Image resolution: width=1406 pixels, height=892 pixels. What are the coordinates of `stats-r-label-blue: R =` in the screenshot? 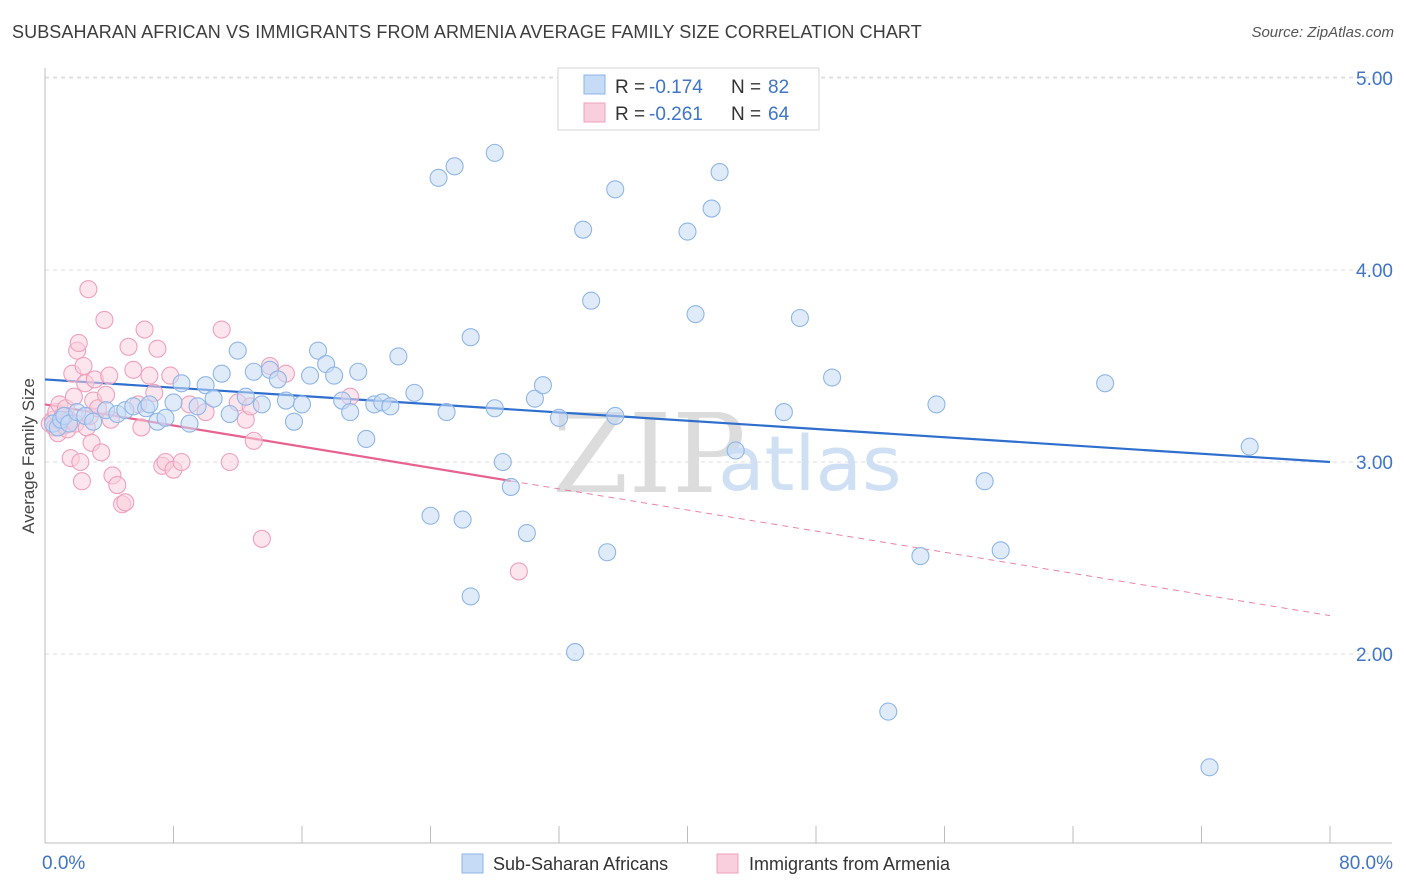 It's located at (630, 87).